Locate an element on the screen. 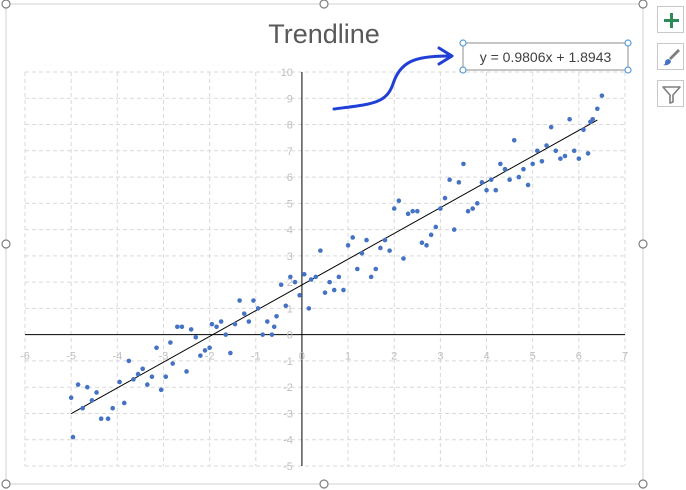 The image size is (686, 490). x-tick-label: 5 is located at coordinates (533, 357).